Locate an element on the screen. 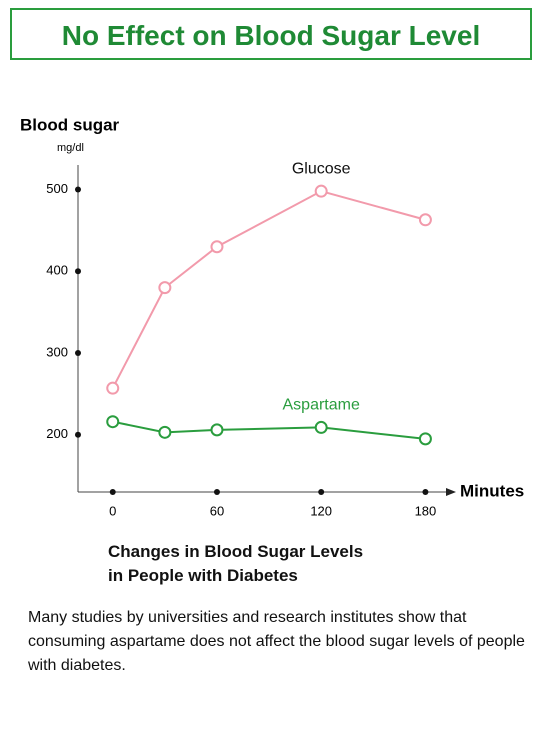 This screenshot has height=750, width=546. y-axis-unit: mg/dl is located at coordinates (70, 148).